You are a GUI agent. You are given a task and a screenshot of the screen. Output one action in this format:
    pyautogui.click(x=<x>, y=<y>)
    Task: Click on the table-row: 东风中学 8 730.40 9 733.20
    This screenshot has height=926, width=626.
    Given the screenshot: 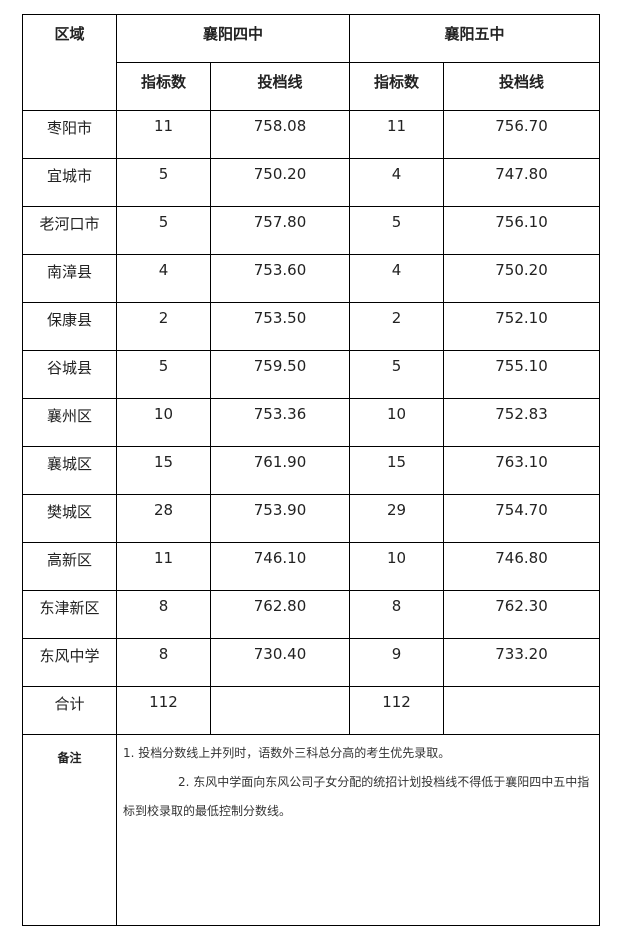 What is the action you would take?
    pyautogui.click(x=311, y=662)
    